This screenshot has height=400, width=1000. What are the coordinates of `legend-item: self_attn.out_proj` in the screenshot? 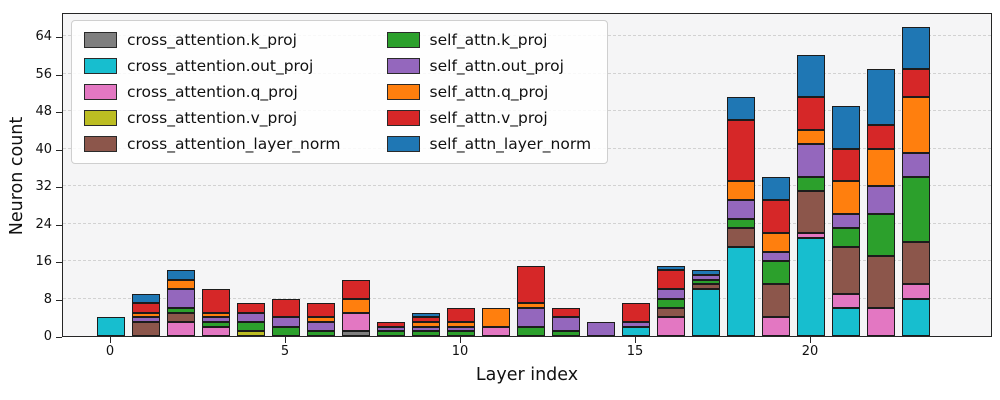 It's located at (489, 66).